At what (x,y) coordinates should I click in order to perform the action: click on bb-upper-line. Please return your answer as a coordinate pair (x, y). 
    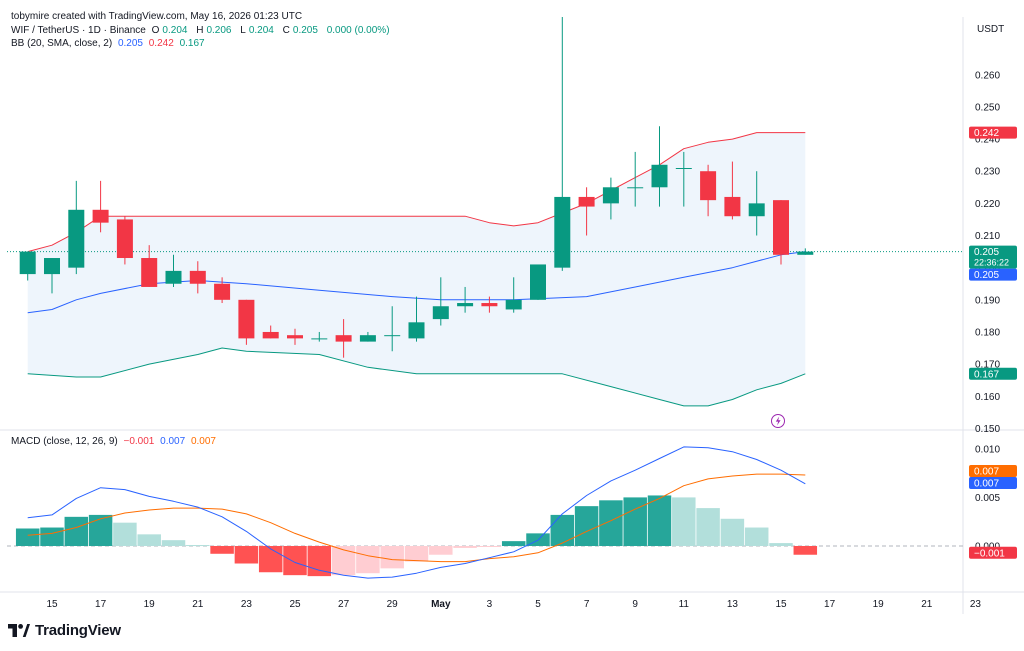
    Looking at the image, I should click on (416, 192).